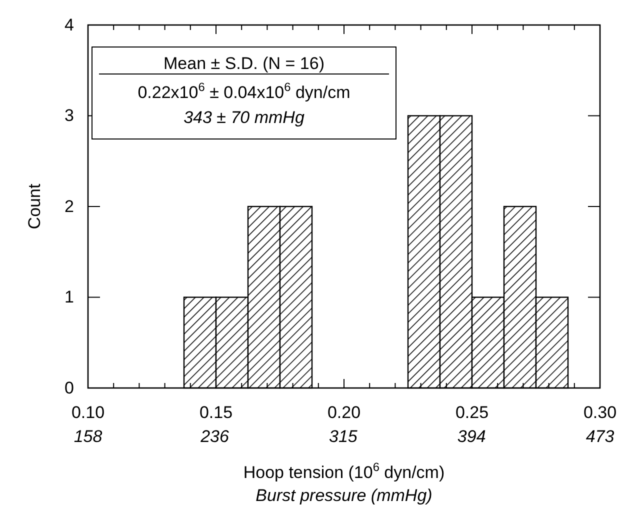 The image size is (629, 517). Describe the element at coordinates (216, 412) in the screenshot. I see `x-tick-label: 0.15` at that location.